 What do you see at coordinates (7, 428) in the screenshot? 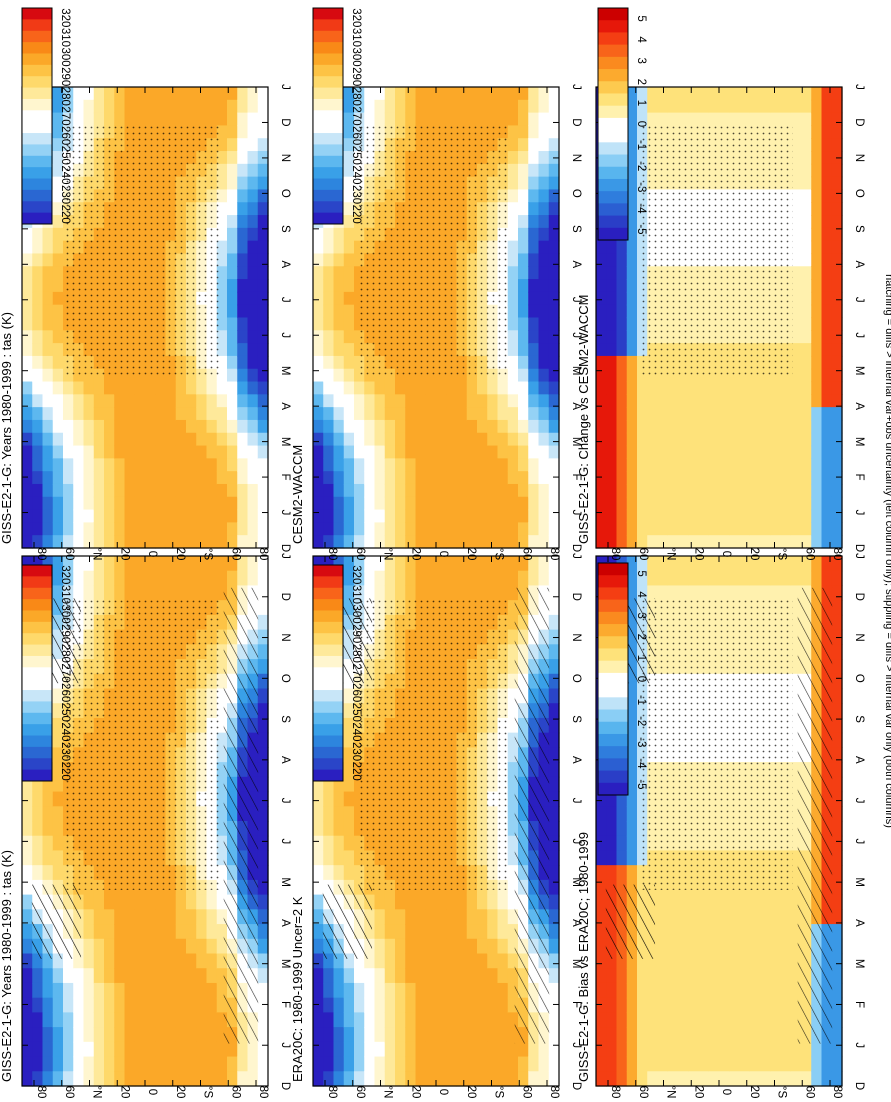
I see `panel-title: GISS-E2-1-G: Years 1980-1999 : tas (K)` at bounding box center [7, 428].